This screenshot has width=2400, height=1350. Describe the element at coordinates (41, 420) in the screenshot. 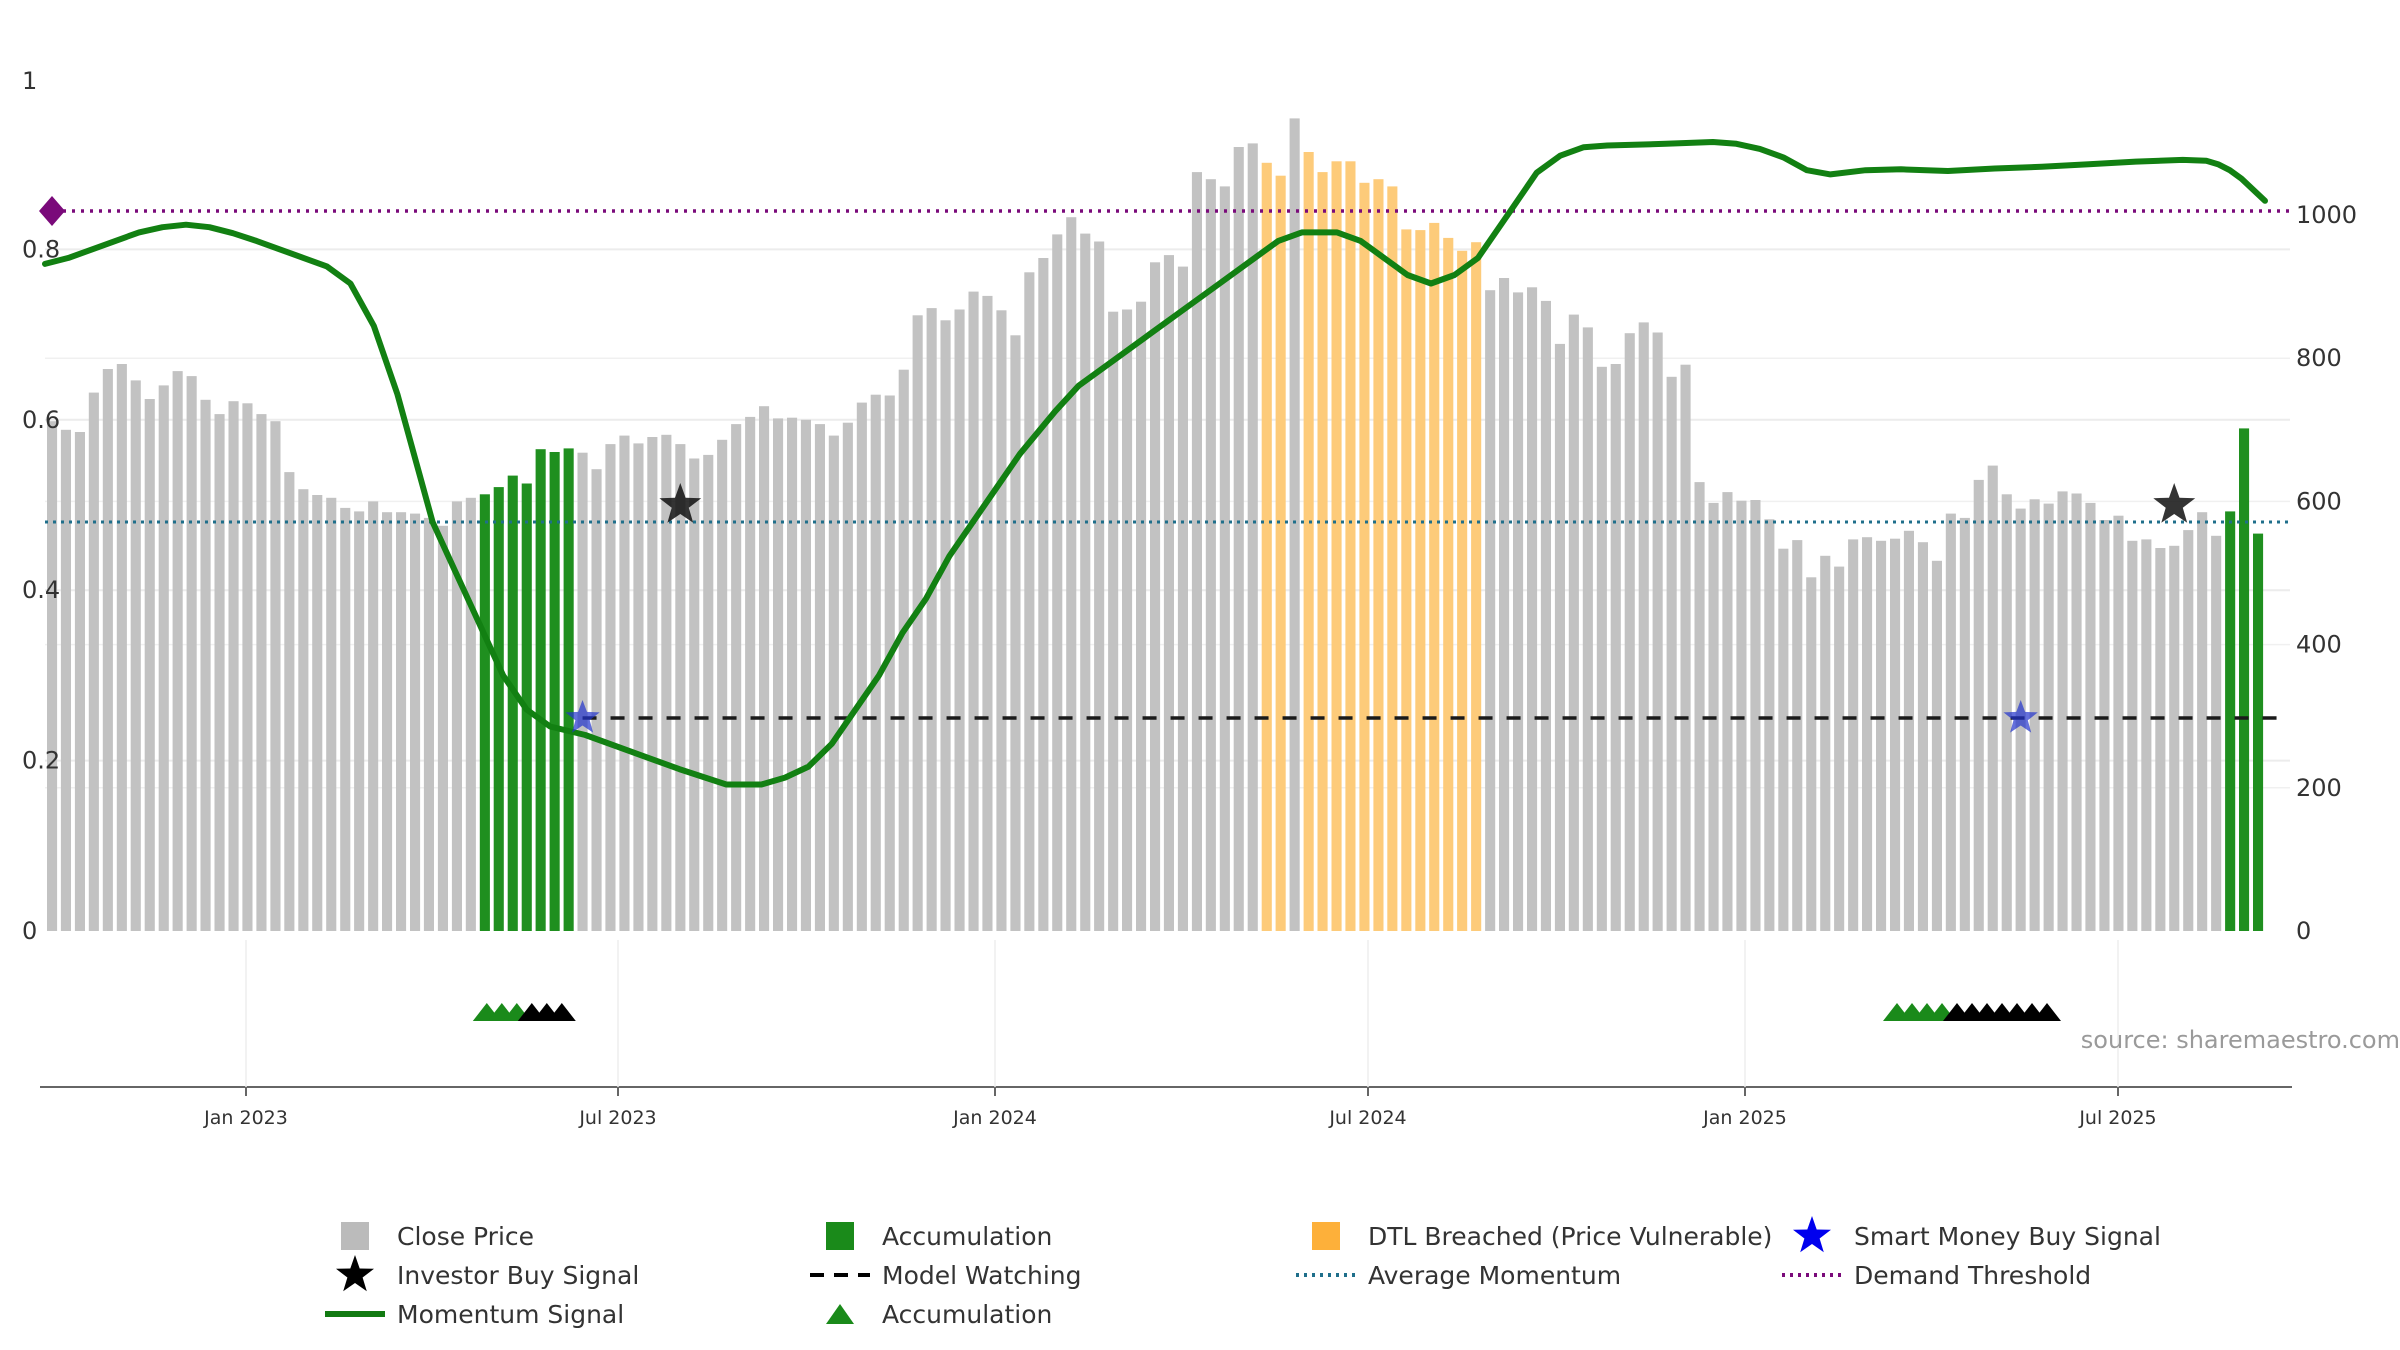

I see `left-tick-label: 0.6` at that location.